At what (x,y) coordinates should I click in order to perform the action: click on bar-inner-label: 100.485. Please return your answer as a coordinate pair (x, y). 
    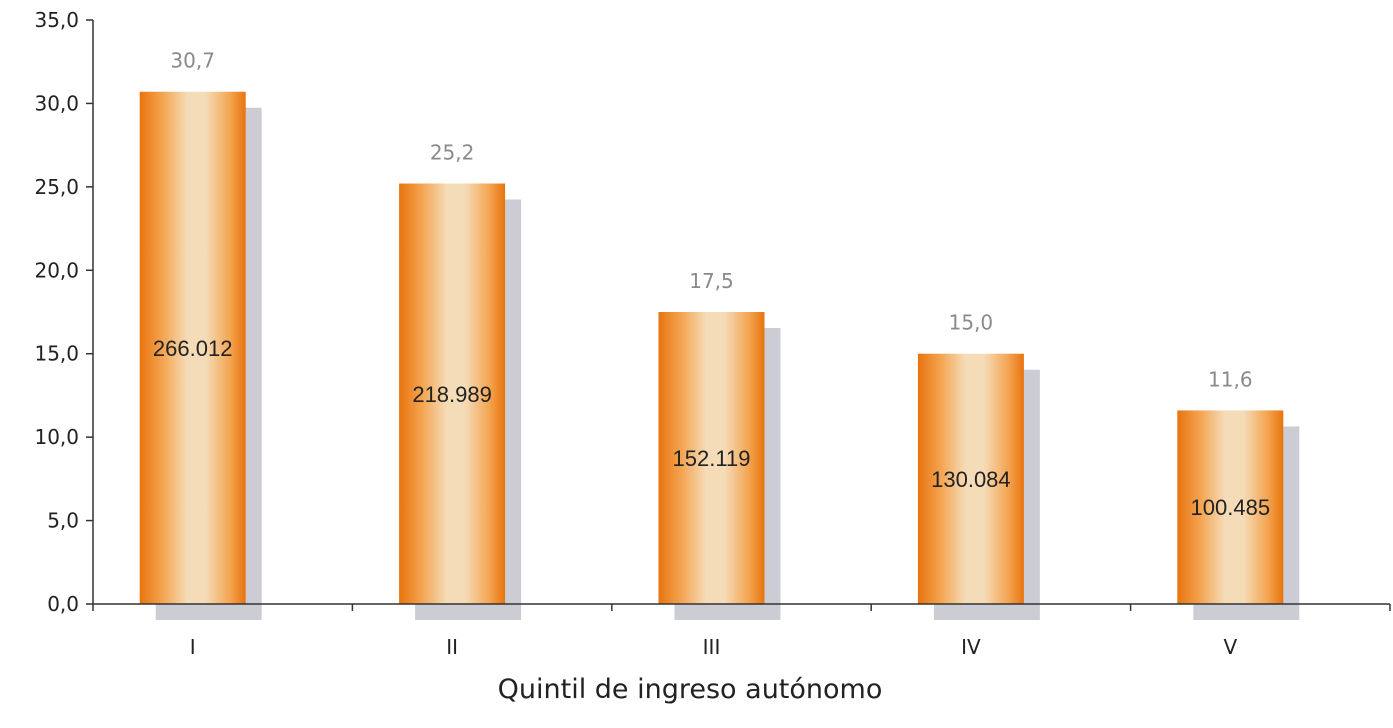
    Looking at the image, I should click on (1231, 507).